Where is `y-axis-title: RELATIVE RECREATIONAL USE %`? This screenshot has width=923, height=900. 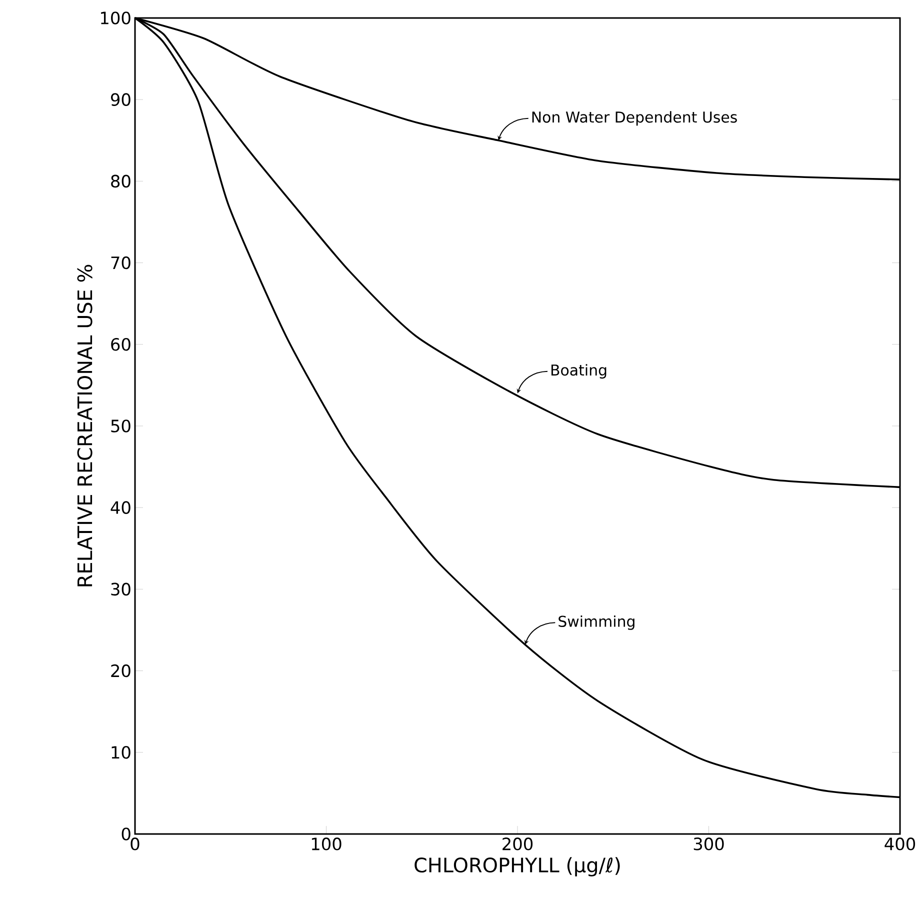 y-axis-title: RELATIVE RECREATIONAL USE % is located at coordinates (84, 425).